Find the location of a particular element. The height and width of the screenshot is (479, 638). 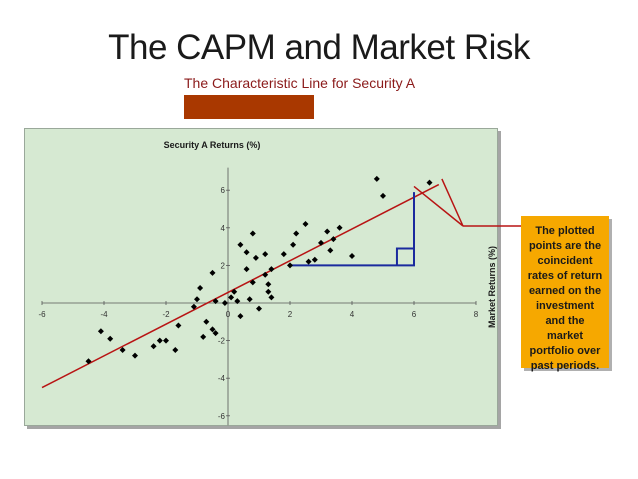

slide-subtitle: The Characteristic Line for Security A is located at coordinates (300, 83).